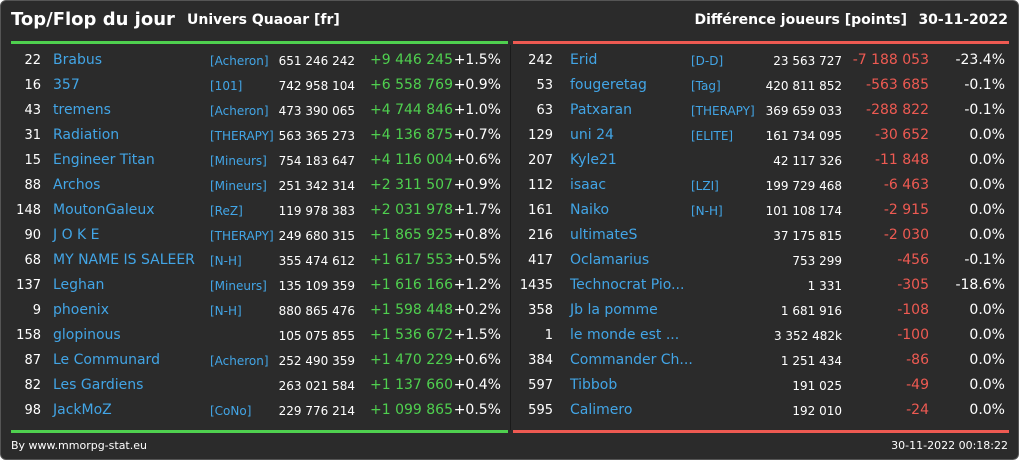  What do you see at coordinates (540, 60) in the screenshot?
I see `player-rank: 242` at bounding box center [540, 60].